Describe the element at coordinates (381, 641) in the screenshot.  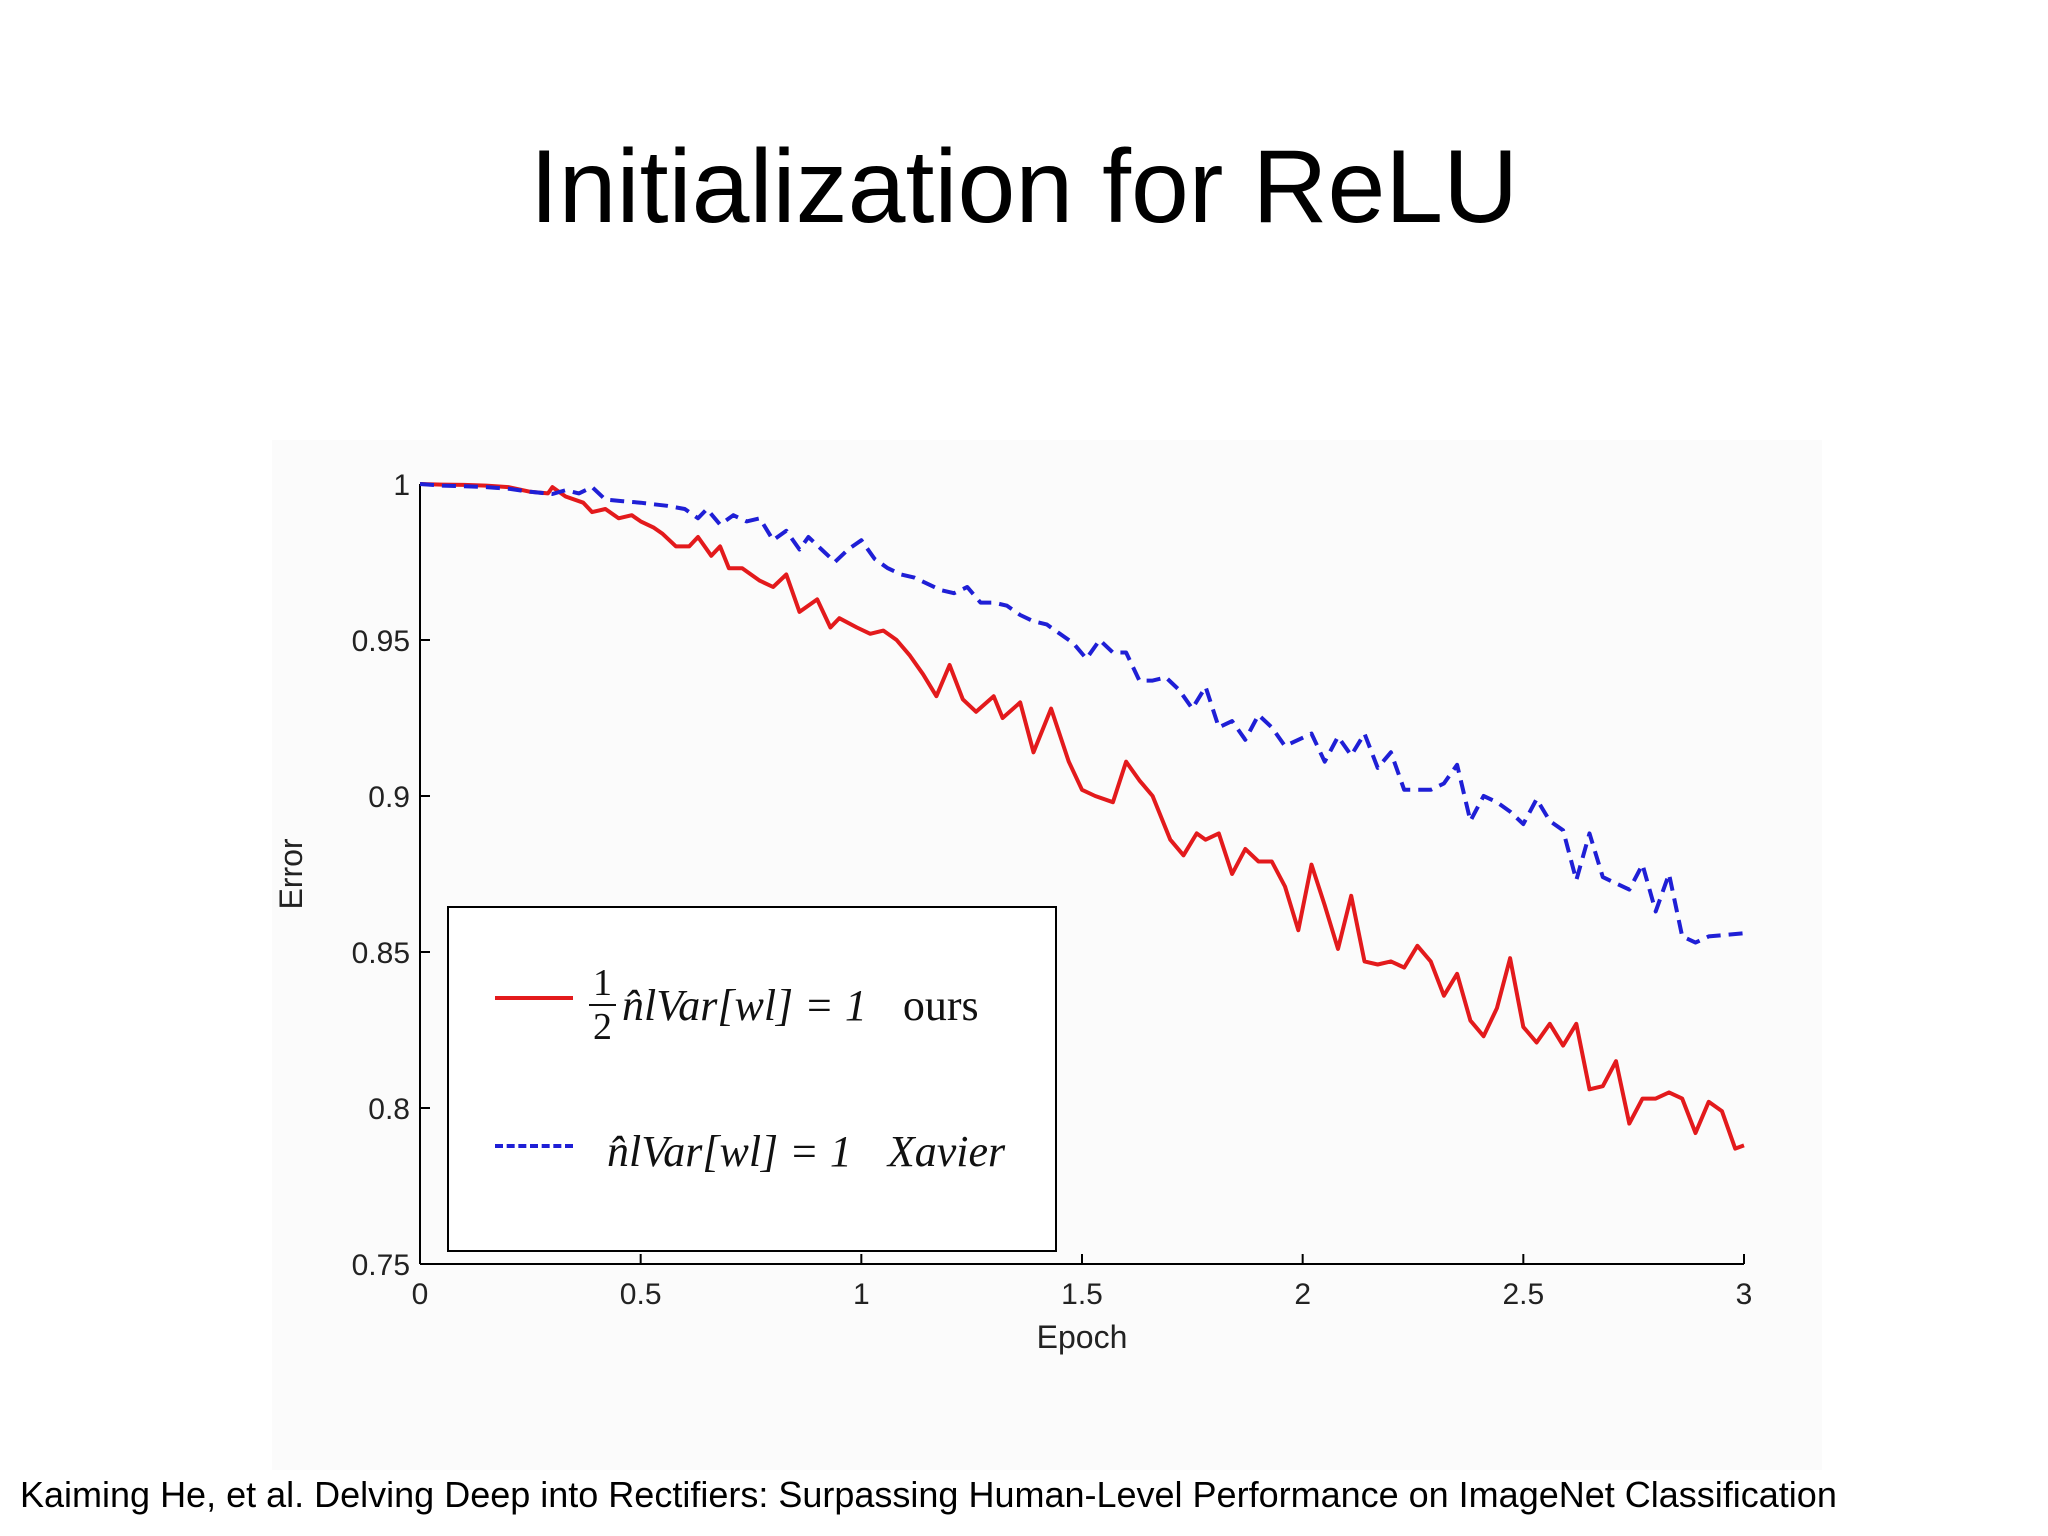
I see `y-tick-label: 0.95` at that location.